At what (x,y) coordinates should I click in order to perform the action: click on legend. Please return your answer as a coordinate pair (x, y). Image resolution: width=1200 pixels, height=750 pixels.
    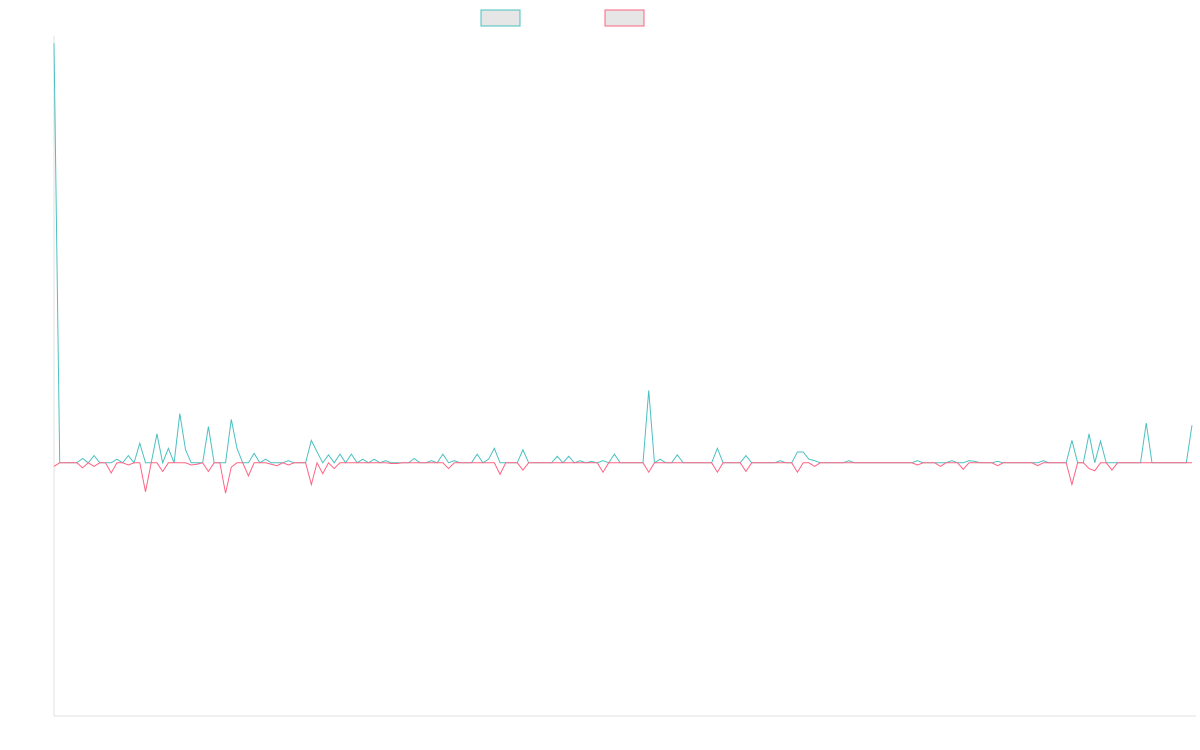
    Looking at the image, I should click on (562, 18).